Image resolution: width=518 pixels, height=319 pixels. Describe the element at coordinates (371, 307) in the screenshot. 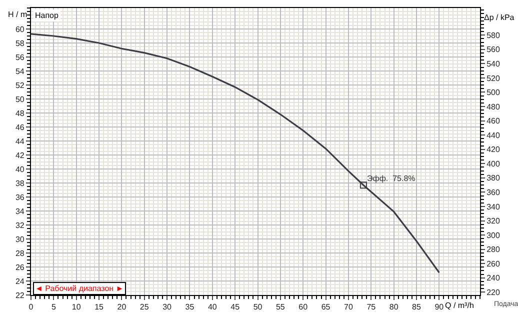

I see `x-tick-label: 75` at that location.